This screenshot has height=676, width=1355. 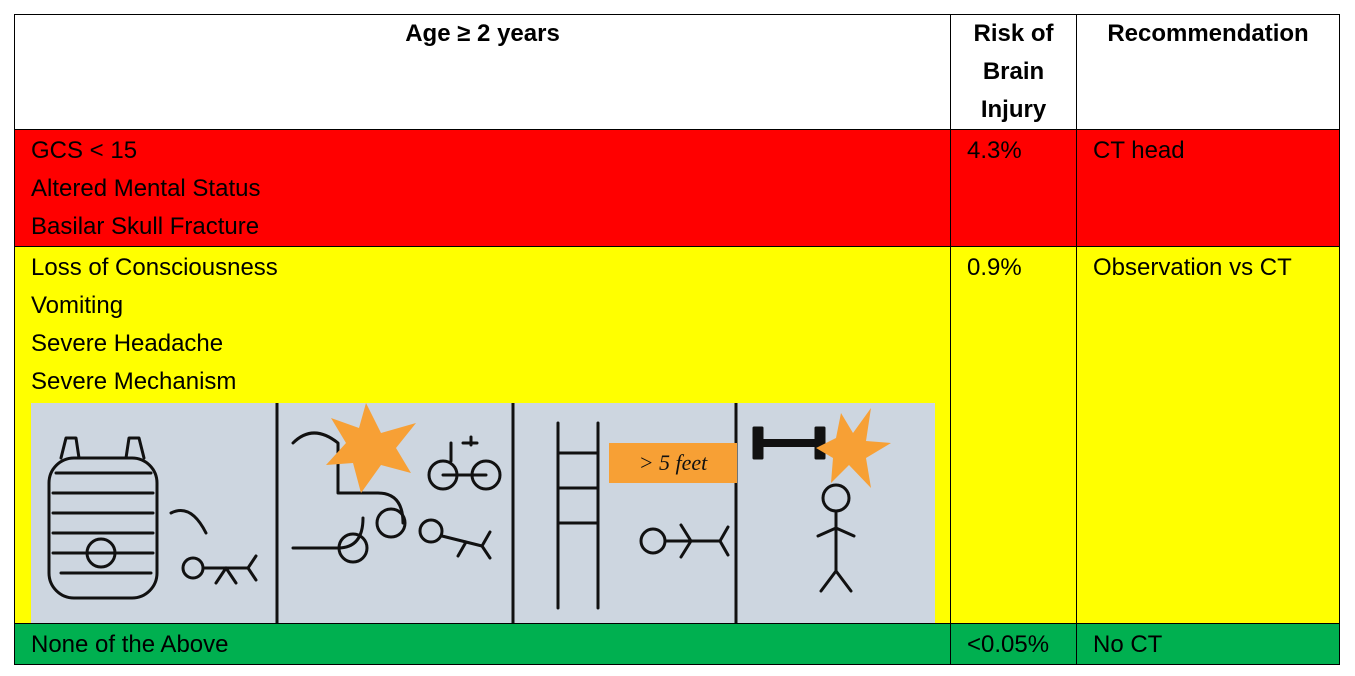 I want to click on criterion: GCS < 15, so click(x=84, y=150).